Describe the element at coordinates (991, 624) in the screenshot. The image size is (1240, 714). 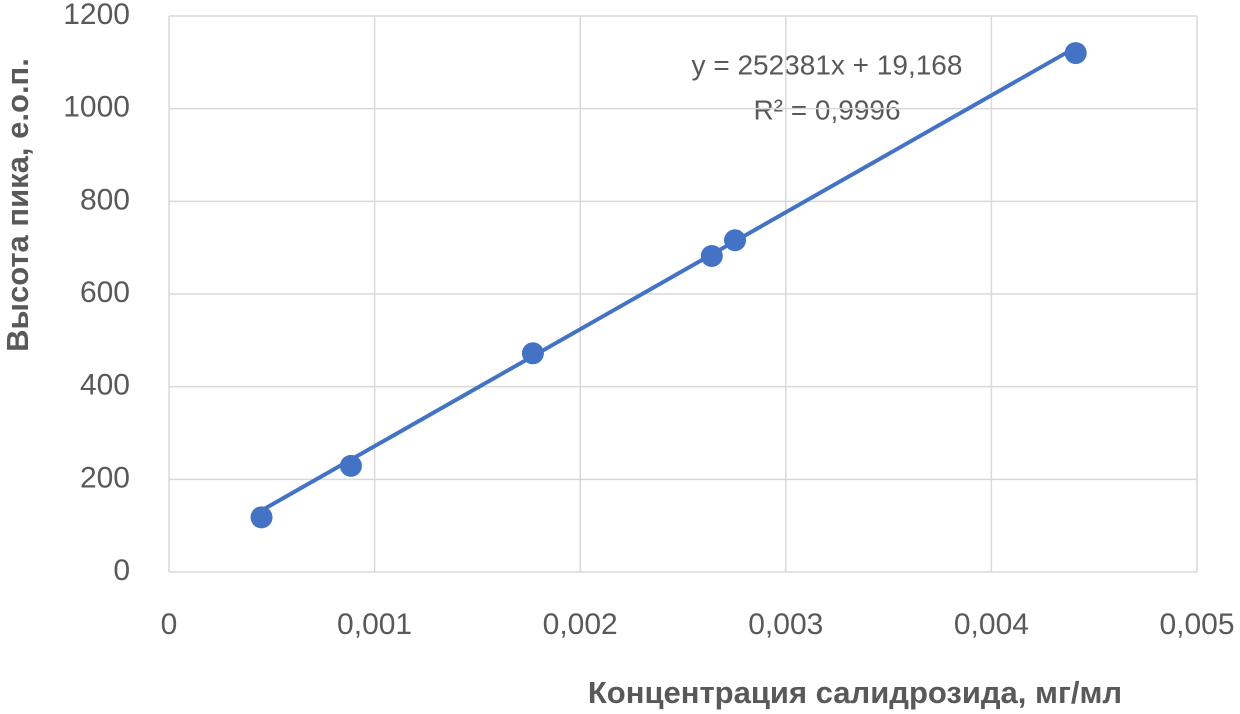
I see `x-tick-label: 0,004` at that location.